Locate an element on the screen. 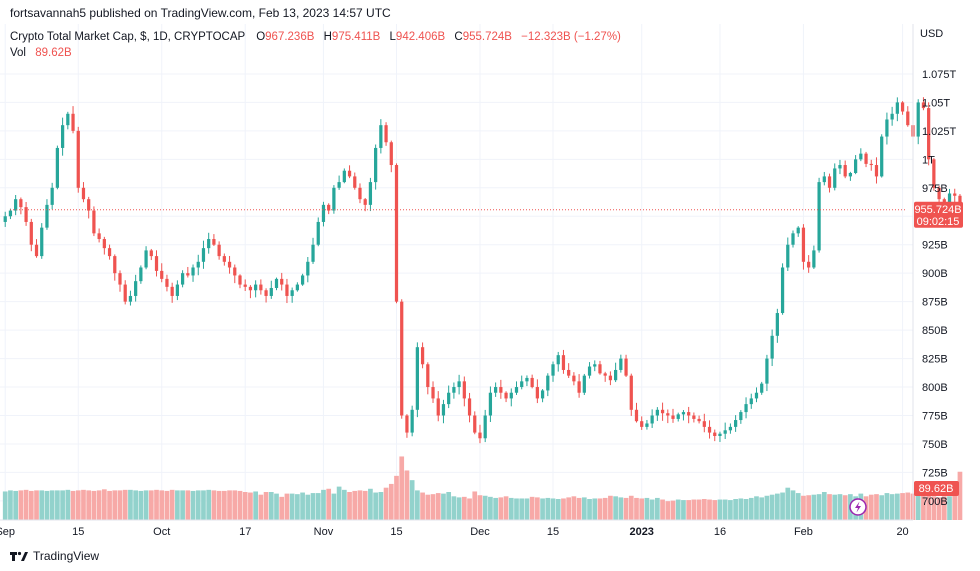  legend-high-value: 975.411B is located at coordinates (356, 37).